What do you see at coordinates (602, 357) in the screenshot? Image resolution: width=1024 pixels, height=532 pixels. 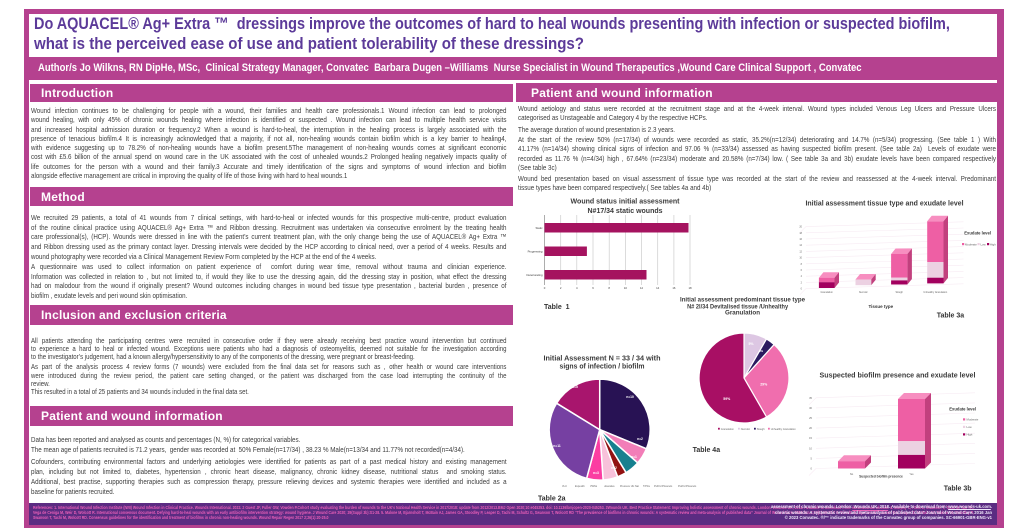 I see `svg-text:Initial Assessment N = 33 / 34: Initial Assessment N = 33 / 34 with` at bounding box center [602, 357].